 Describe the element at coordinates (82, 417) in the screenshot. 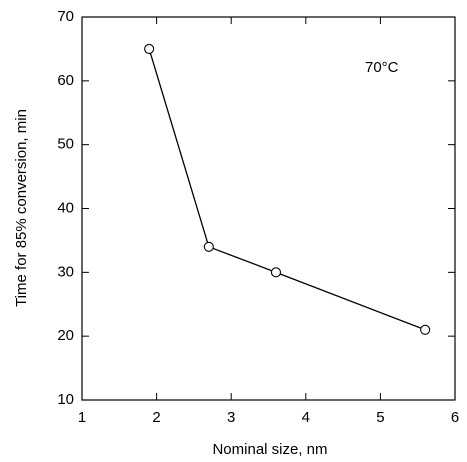

I see `x-tick-label: 1` at that location.